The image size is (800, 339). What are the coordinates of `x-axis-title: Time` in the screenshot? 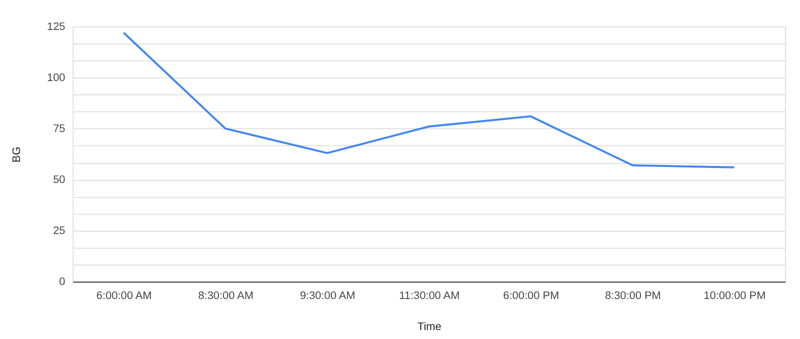 It's located at (429, 326).